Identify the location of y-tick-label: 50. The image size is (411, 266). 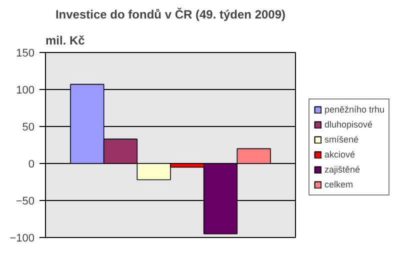
(28, 128).